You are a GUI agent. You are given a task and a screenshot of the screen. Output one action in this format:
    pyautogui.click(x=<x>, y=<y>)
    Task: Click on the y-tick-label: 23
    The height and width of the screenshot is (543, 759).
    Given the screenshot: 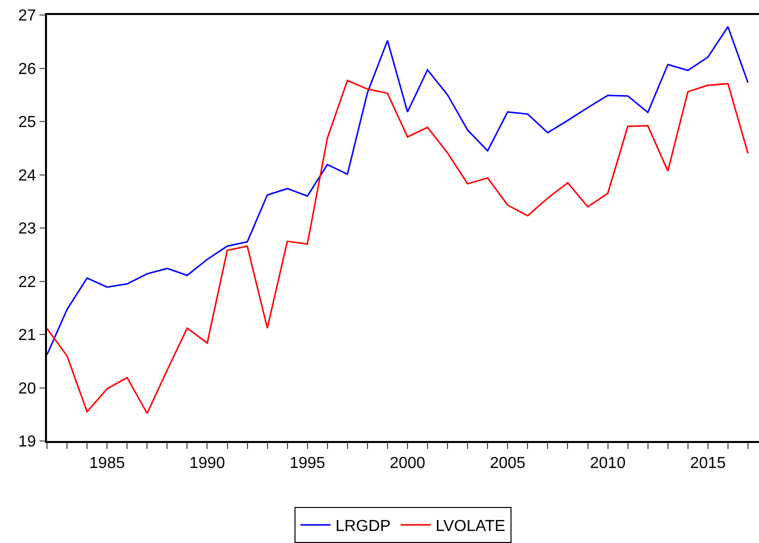 What is the action you would take?
    pyautogui.click(x=27, y=229)
    